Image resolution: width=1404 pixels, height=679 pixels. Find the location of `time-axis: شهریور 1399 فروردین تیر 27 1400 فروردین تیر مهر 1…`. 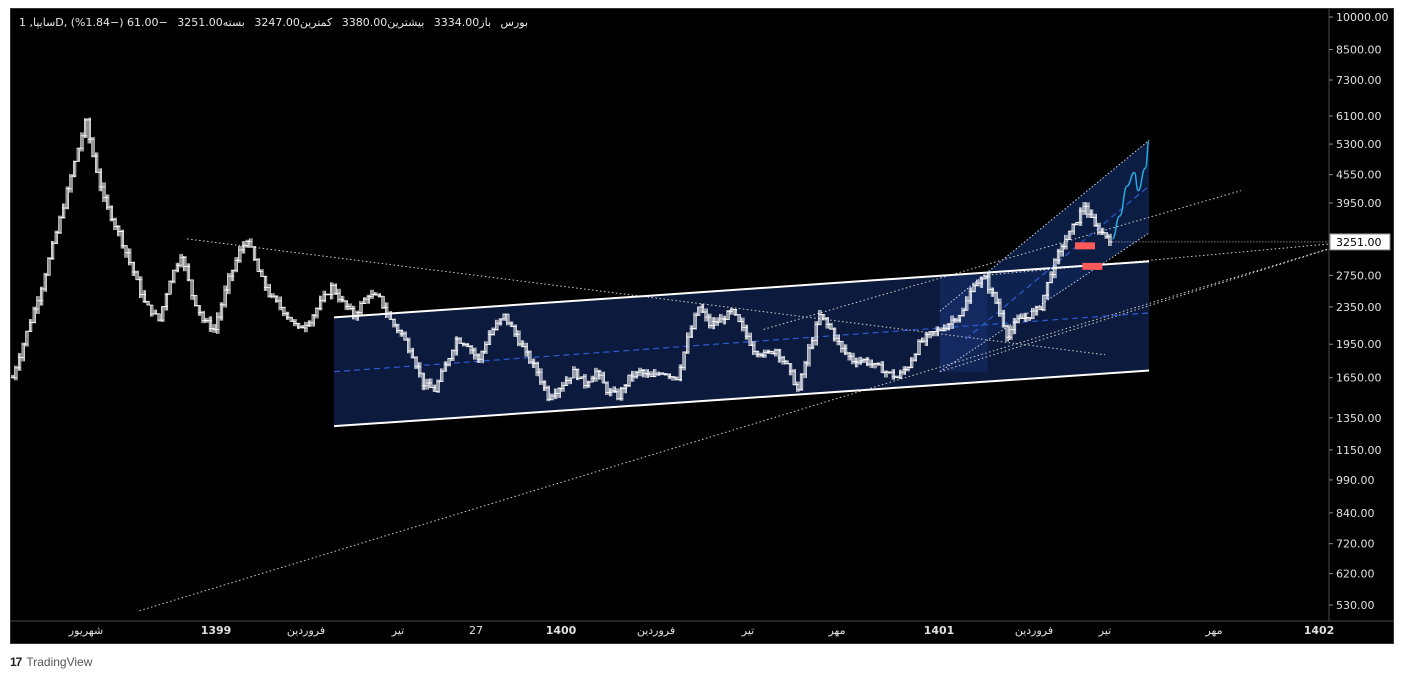

time-axis: شهریور 1399 فروردین تیر 27 1400 فروردین تیر مهر 1… is located at coordinates (702, 628).